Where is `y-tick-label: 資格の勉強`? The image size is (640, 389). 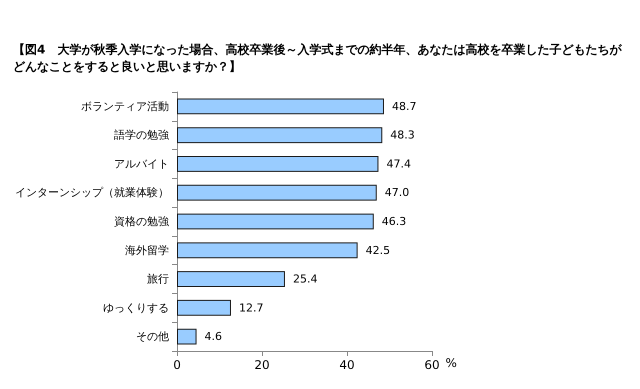
y-tick-label: 資格の勉強 is located at coordinates (141, 221).